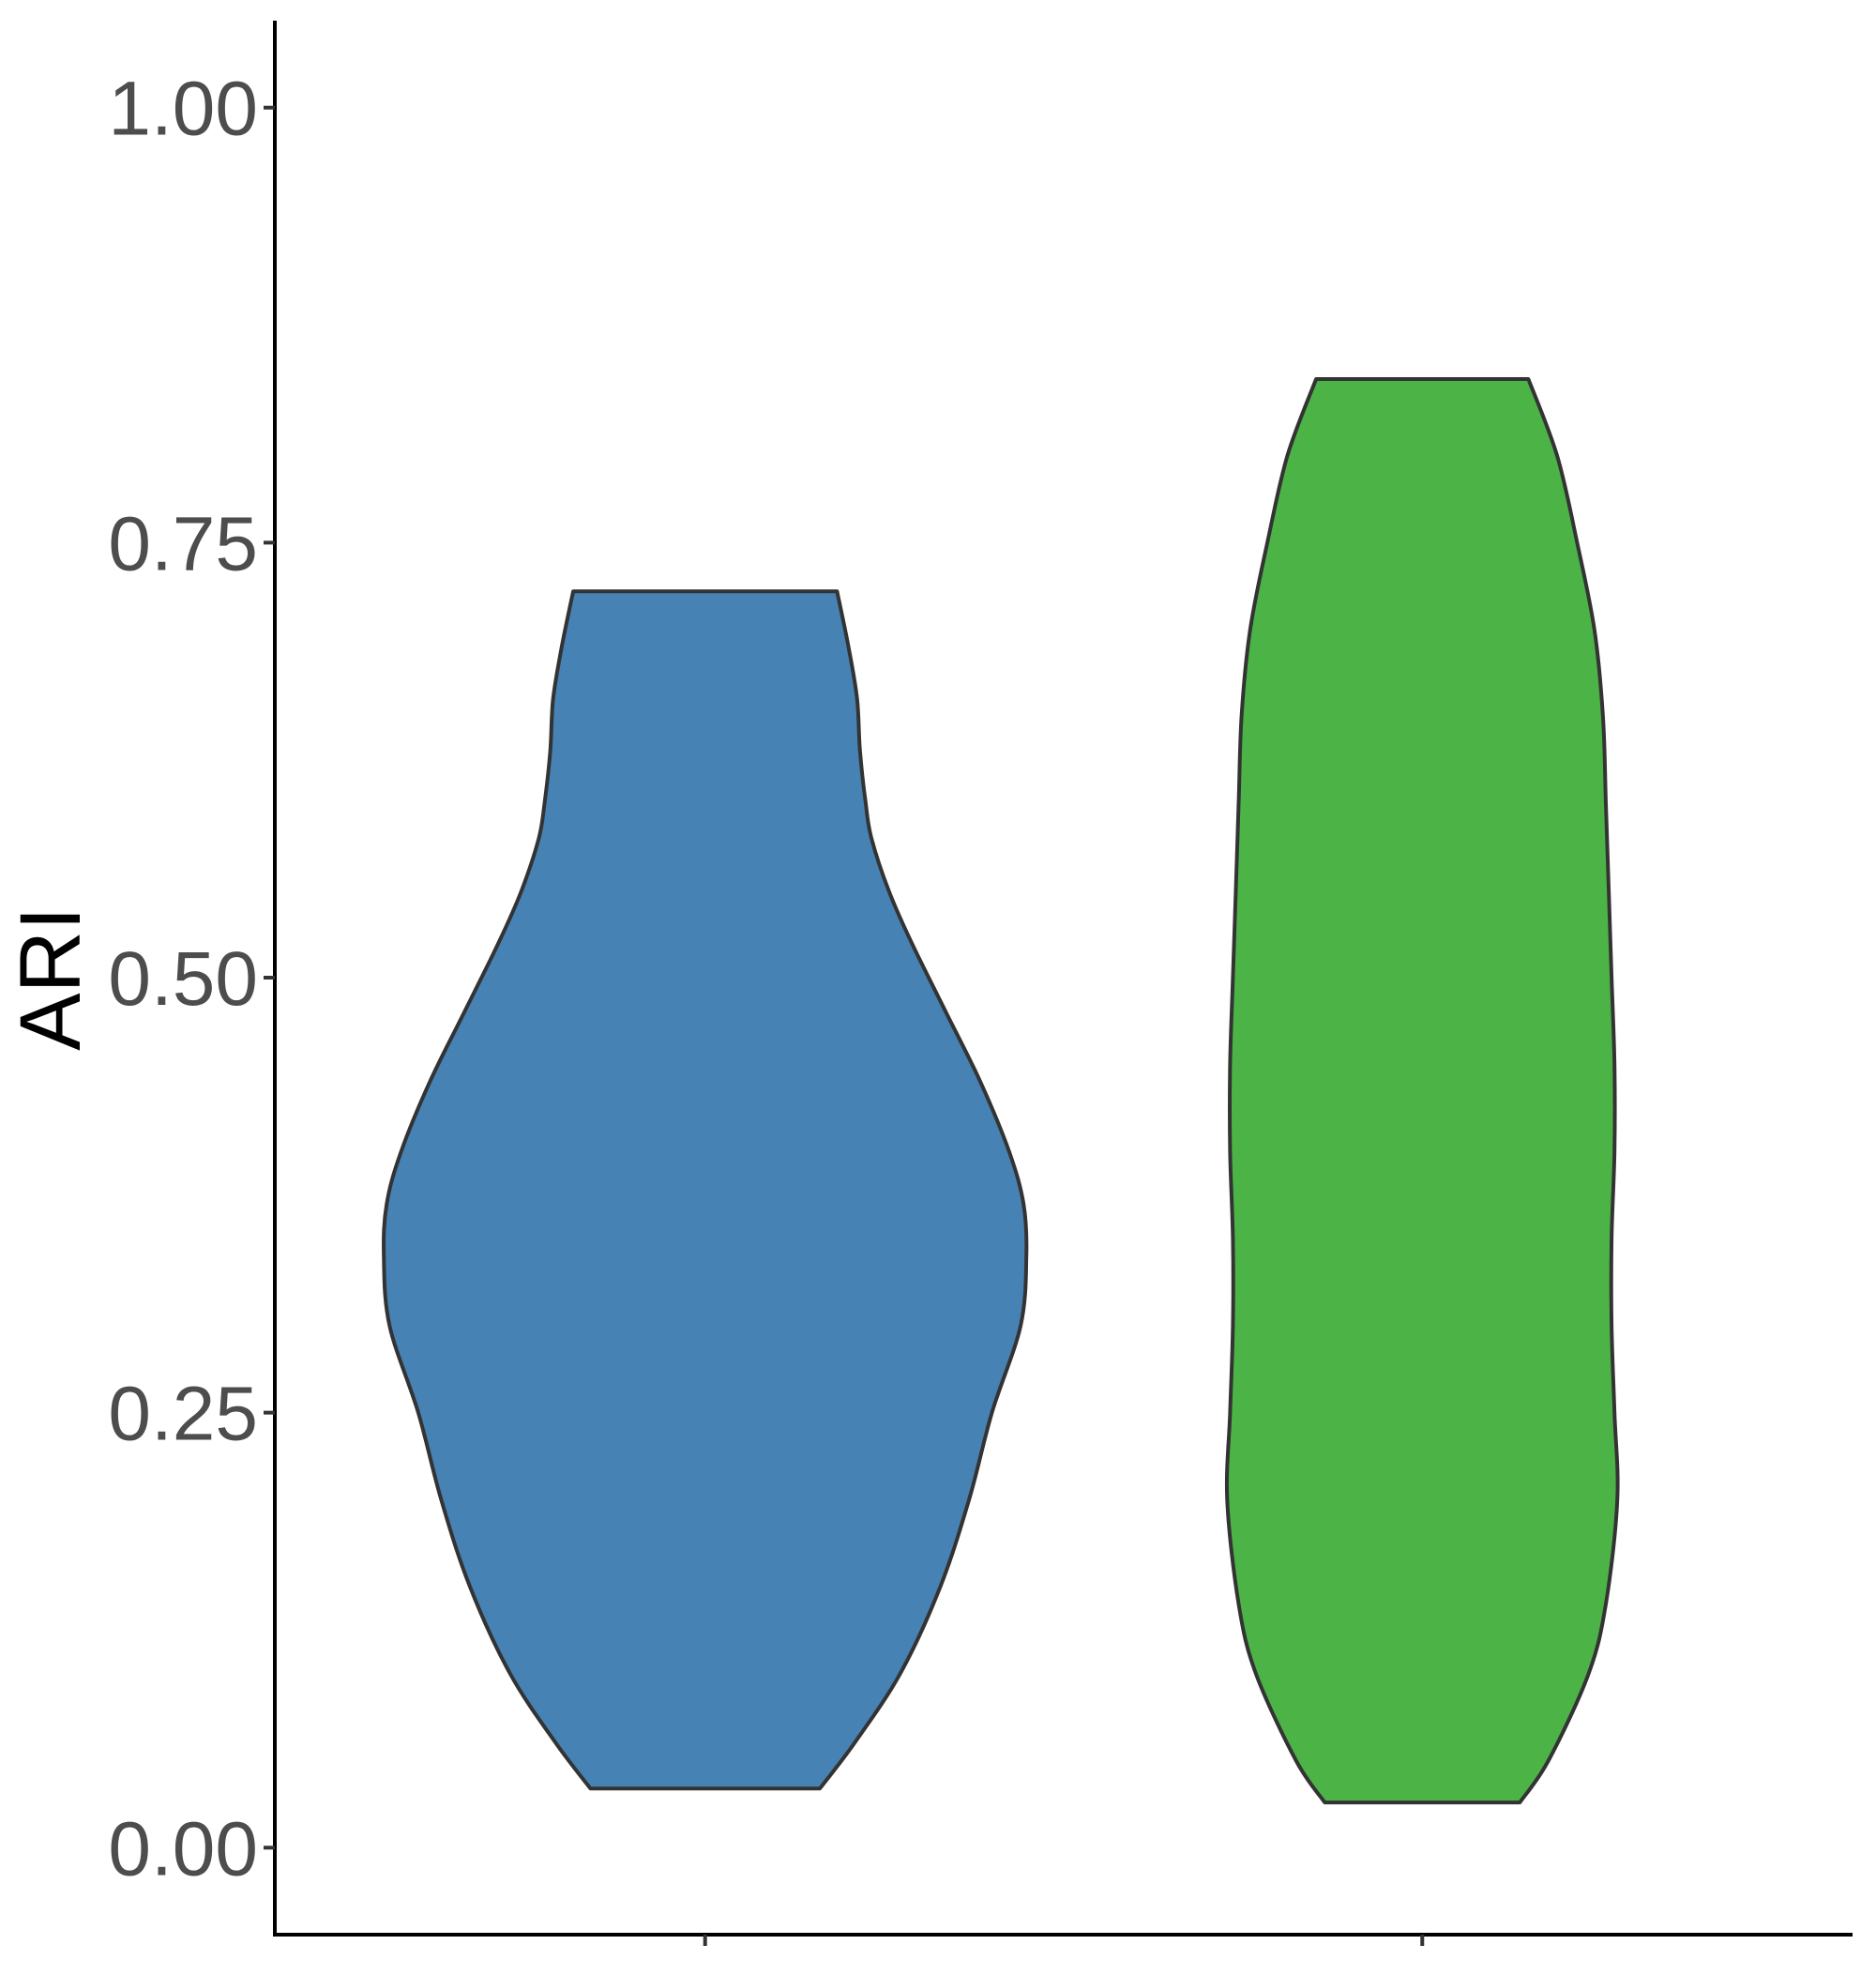  What do you see at coordinates (1063, 1939) in the screenshot?
I see `x-axis` at bounding box center [1063, 1939].